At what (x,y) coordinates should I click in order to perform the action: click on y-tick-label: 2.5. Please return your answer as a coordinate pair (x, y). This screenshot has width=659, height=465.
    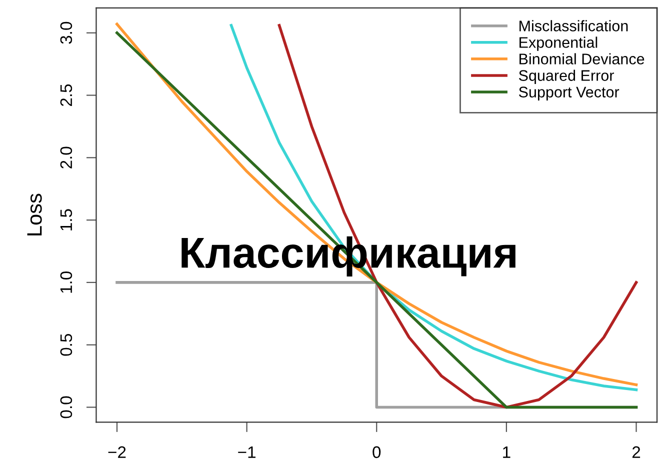
    Looking at the image, I should click on (66, 95).